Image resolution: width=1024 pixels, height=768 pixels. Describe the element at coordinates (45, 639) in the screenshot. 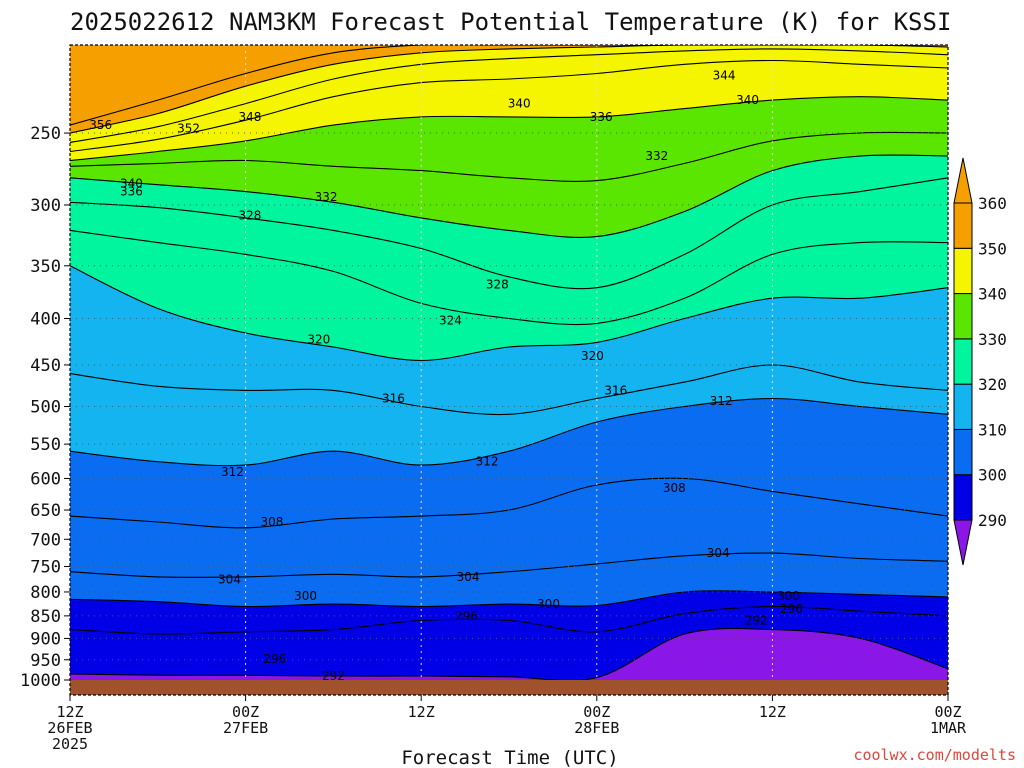

I see `y-tick-label: 900` at that location.